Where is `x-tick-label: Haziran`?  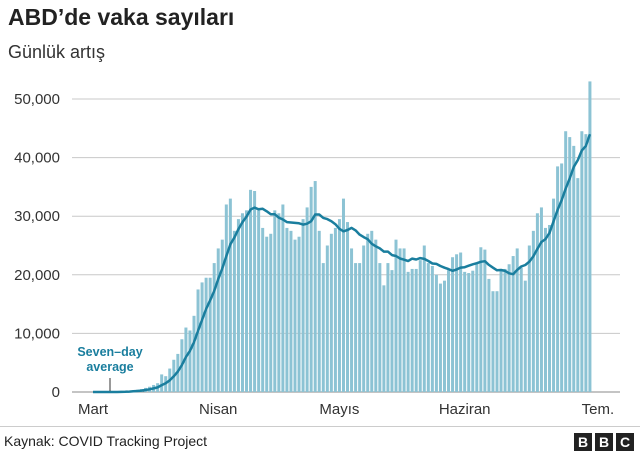 x-tick-label: Haziran is located at coordinates (465, 409).